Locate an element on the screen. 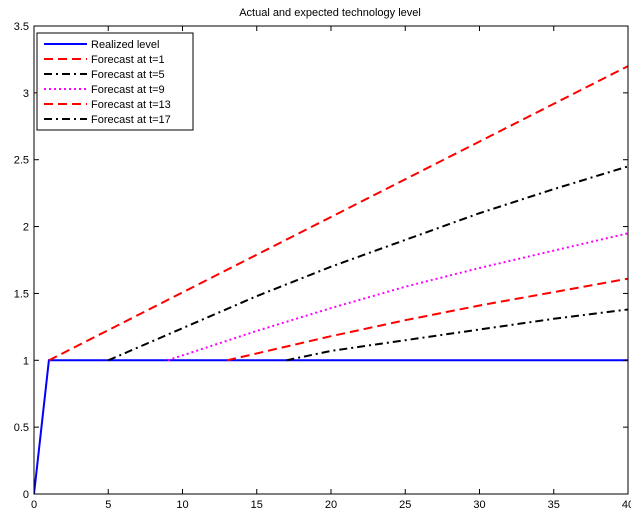  legend-label-3: Forecast at t=9 is located at coordinates (128, 90).